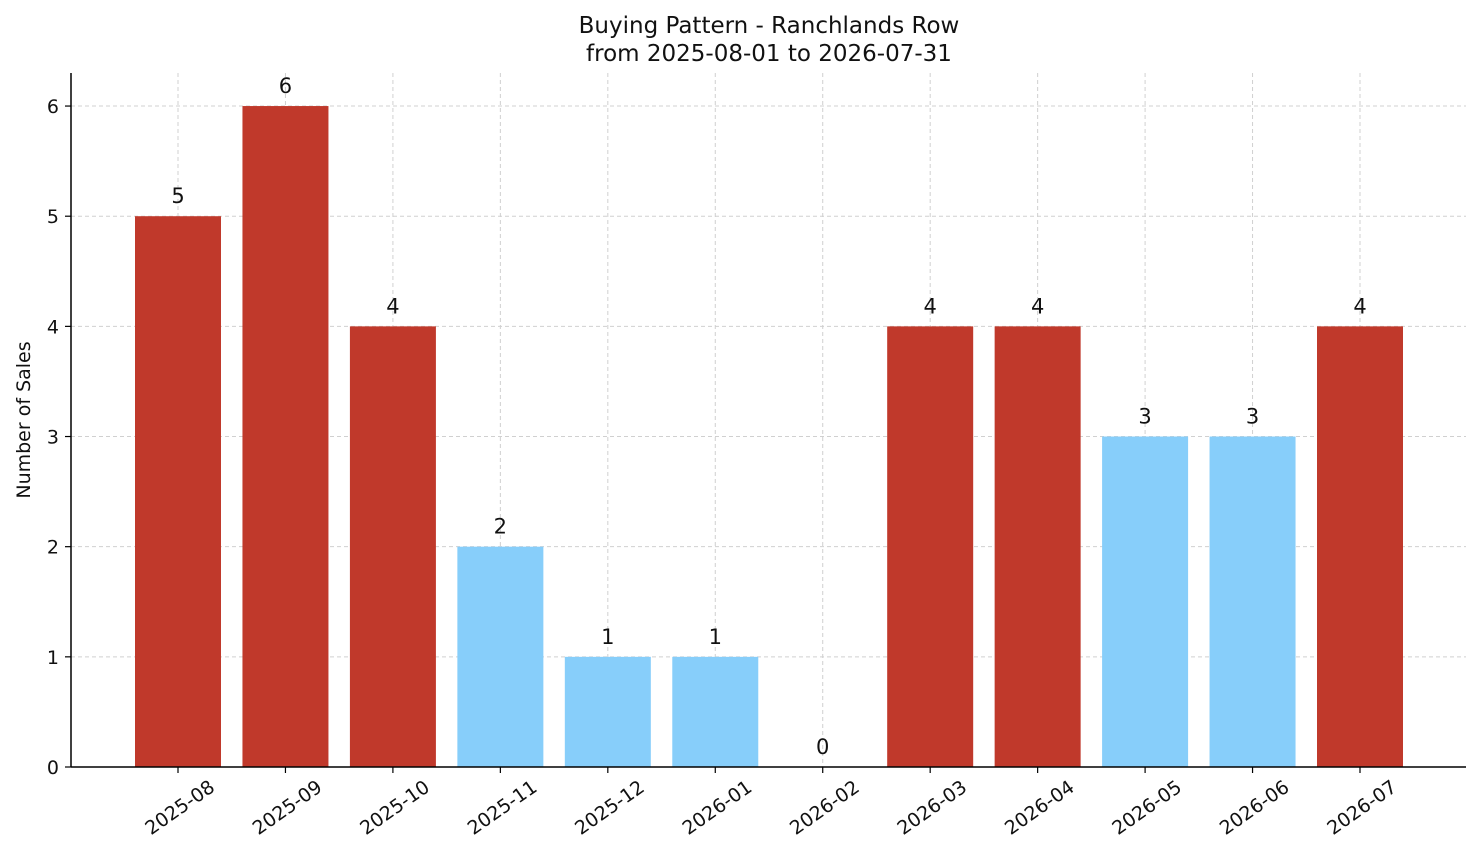 Image resolution: width=1481 pixels, height=867 pixels. Describe the element at coordinates (932, 808) in the screenshot. I see `x-tick-label: 2026-03` at that location.